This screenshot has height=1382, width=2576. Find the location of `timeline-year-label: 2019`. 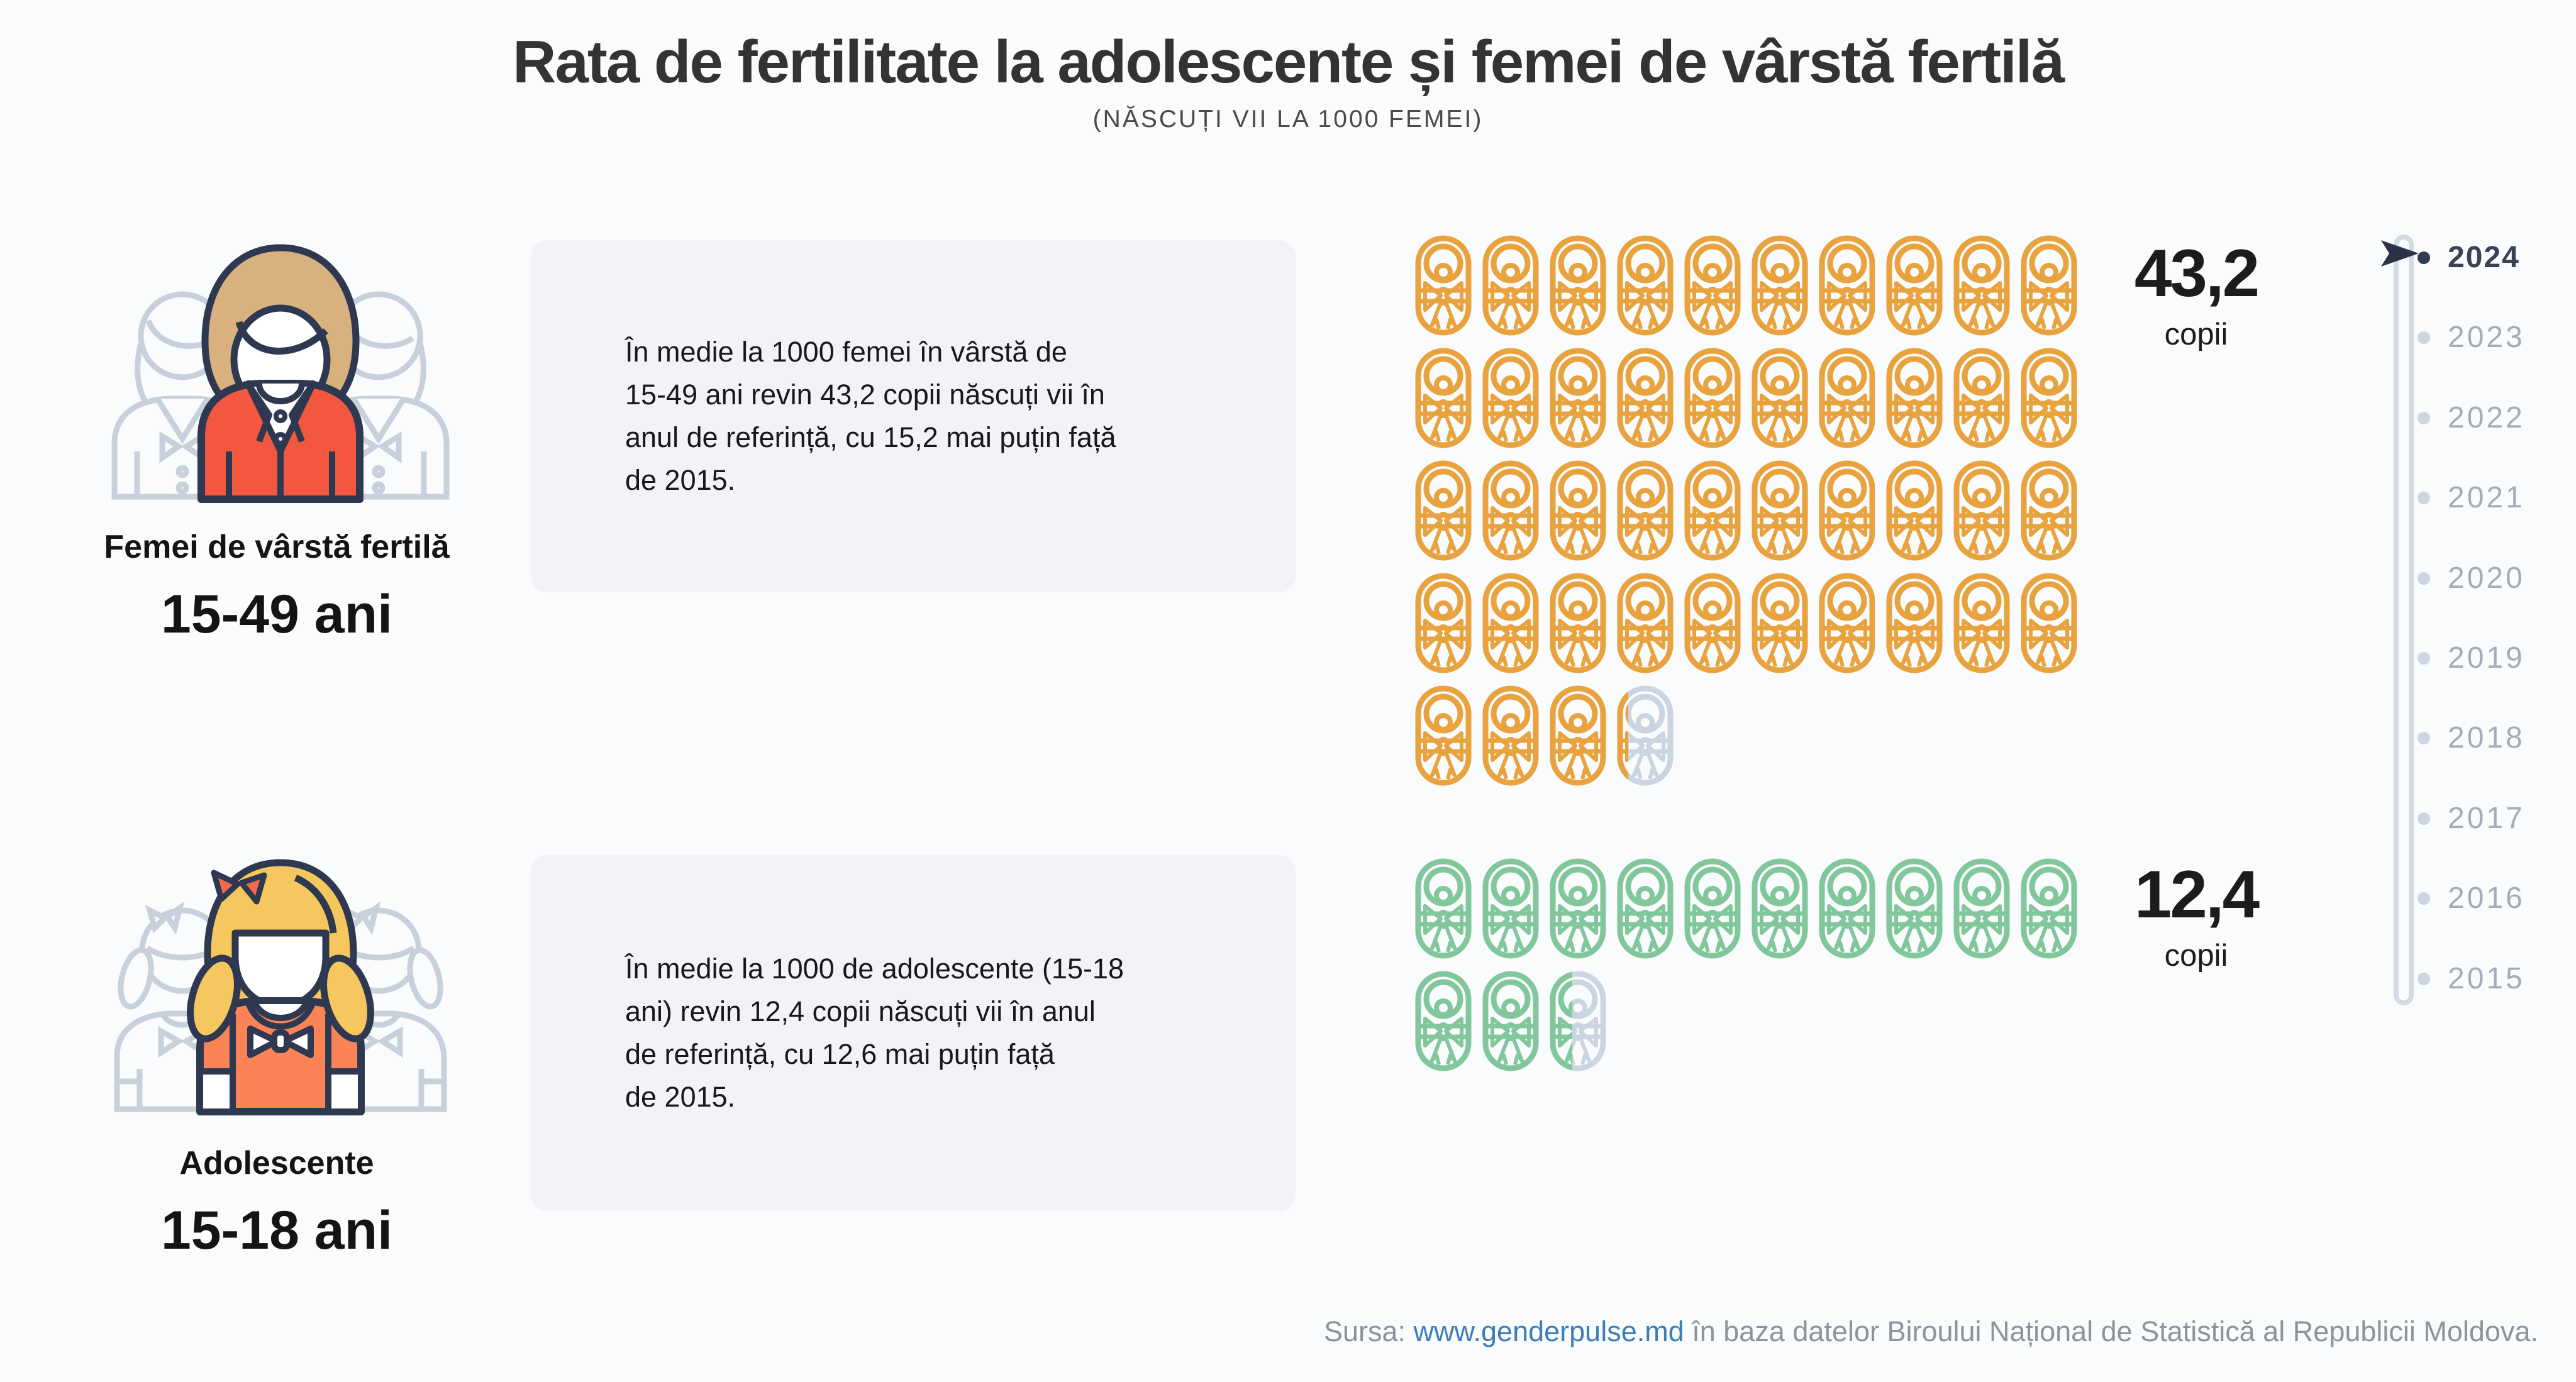

timeline-year-label: 2019 is located at coordinates (2486, 658).